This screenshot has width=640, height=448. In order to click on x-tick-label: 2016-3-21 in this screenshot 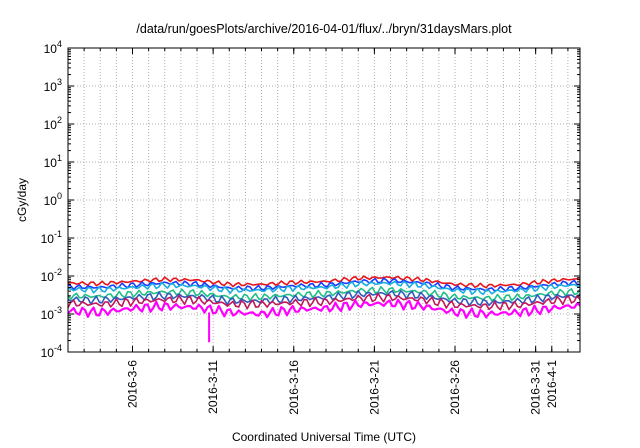, I will do `click(374, 387)`.